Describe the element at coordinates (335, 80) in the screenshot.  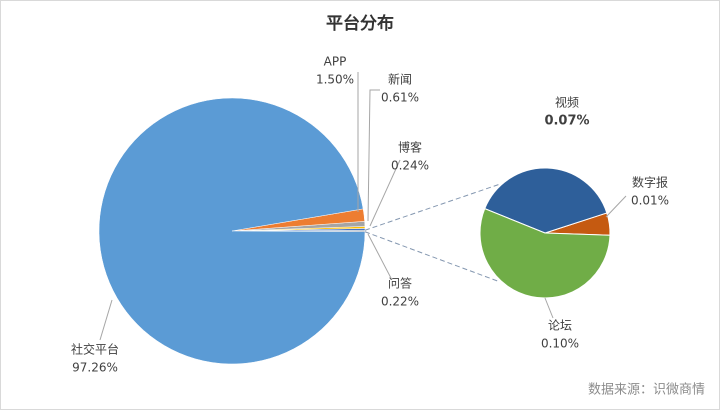
I see `value-label: 1.50%` at that location.